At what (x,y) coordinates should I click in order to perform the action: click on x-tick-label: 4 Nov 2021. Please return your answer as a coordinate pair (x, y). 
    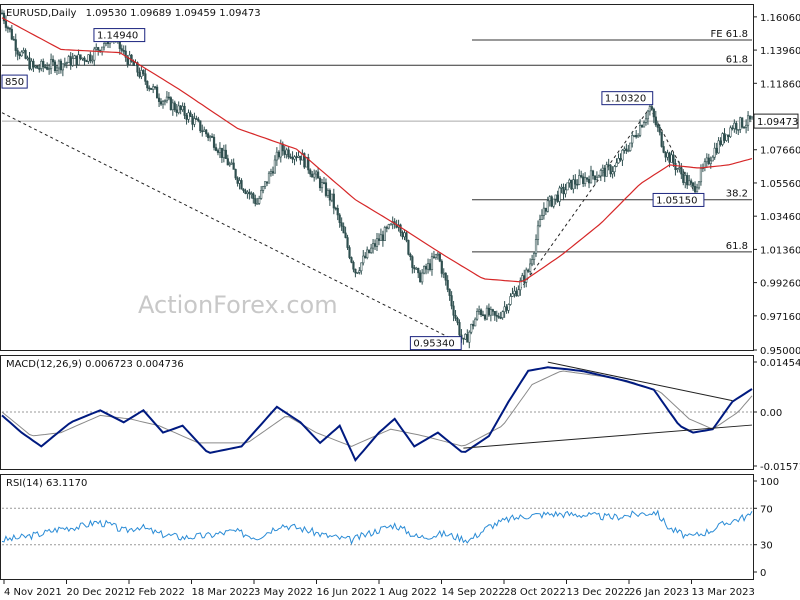
    Looking at the image, I should click on (33, 592).